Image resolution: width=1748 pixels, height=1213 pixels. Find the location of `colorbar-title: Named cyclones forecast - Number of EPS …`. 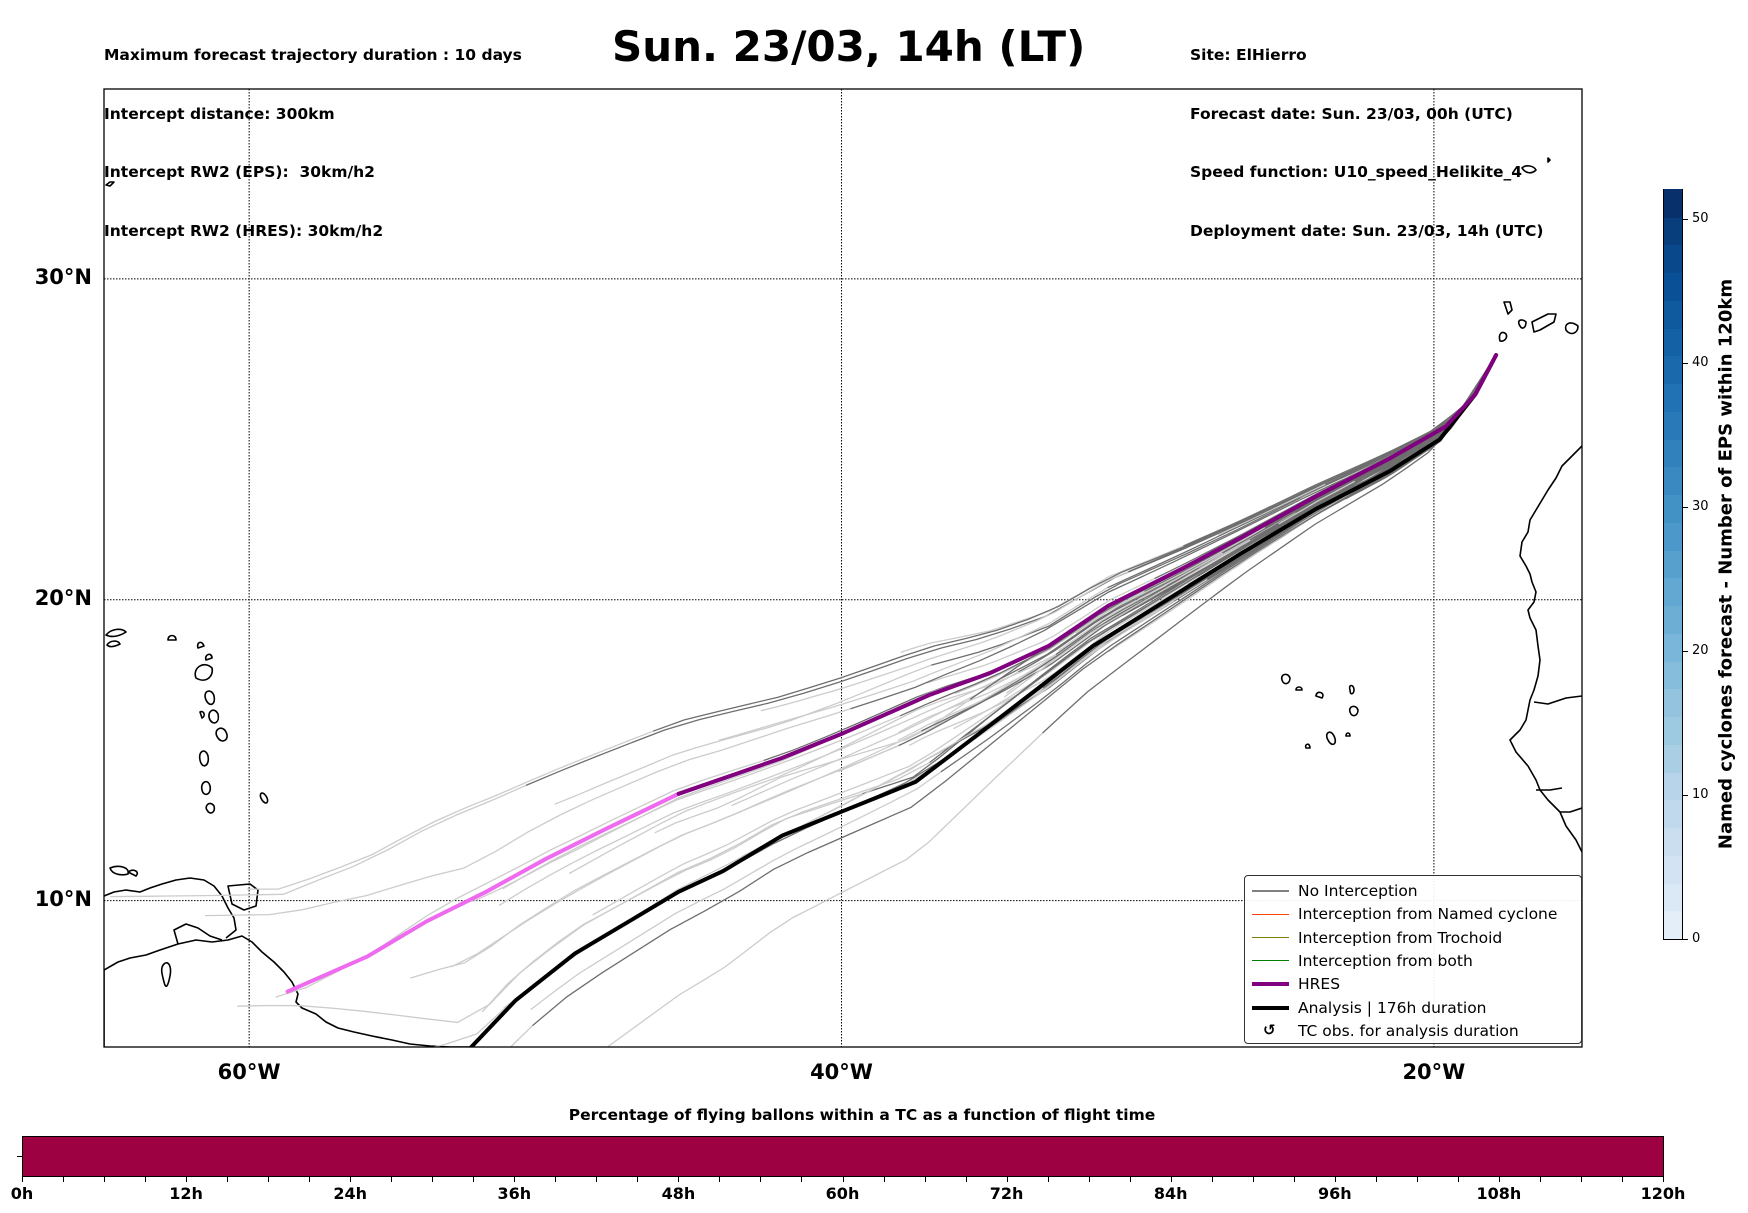

colorbar-title: Named cyclones forecast - Number of EPS … is located at coordinates (1726, 564).